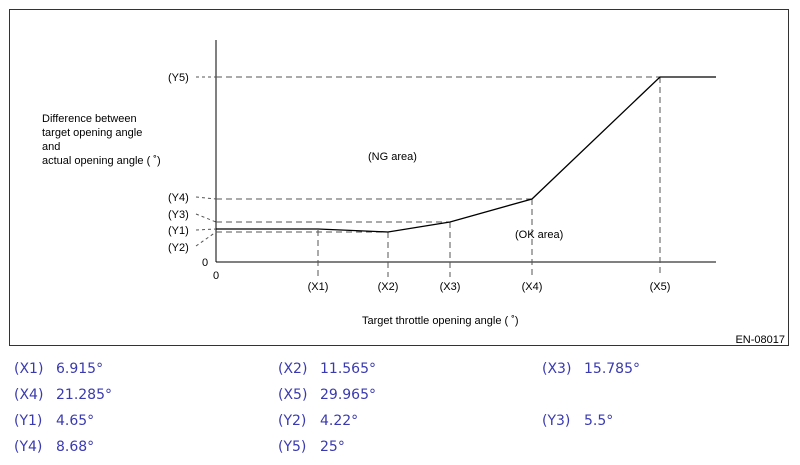 The height and width of the screenshot is (465, 800). Describe the element at coordinates (599, 421) in the screenshot. I see `legend-y3-value: 5.5°` at that location.